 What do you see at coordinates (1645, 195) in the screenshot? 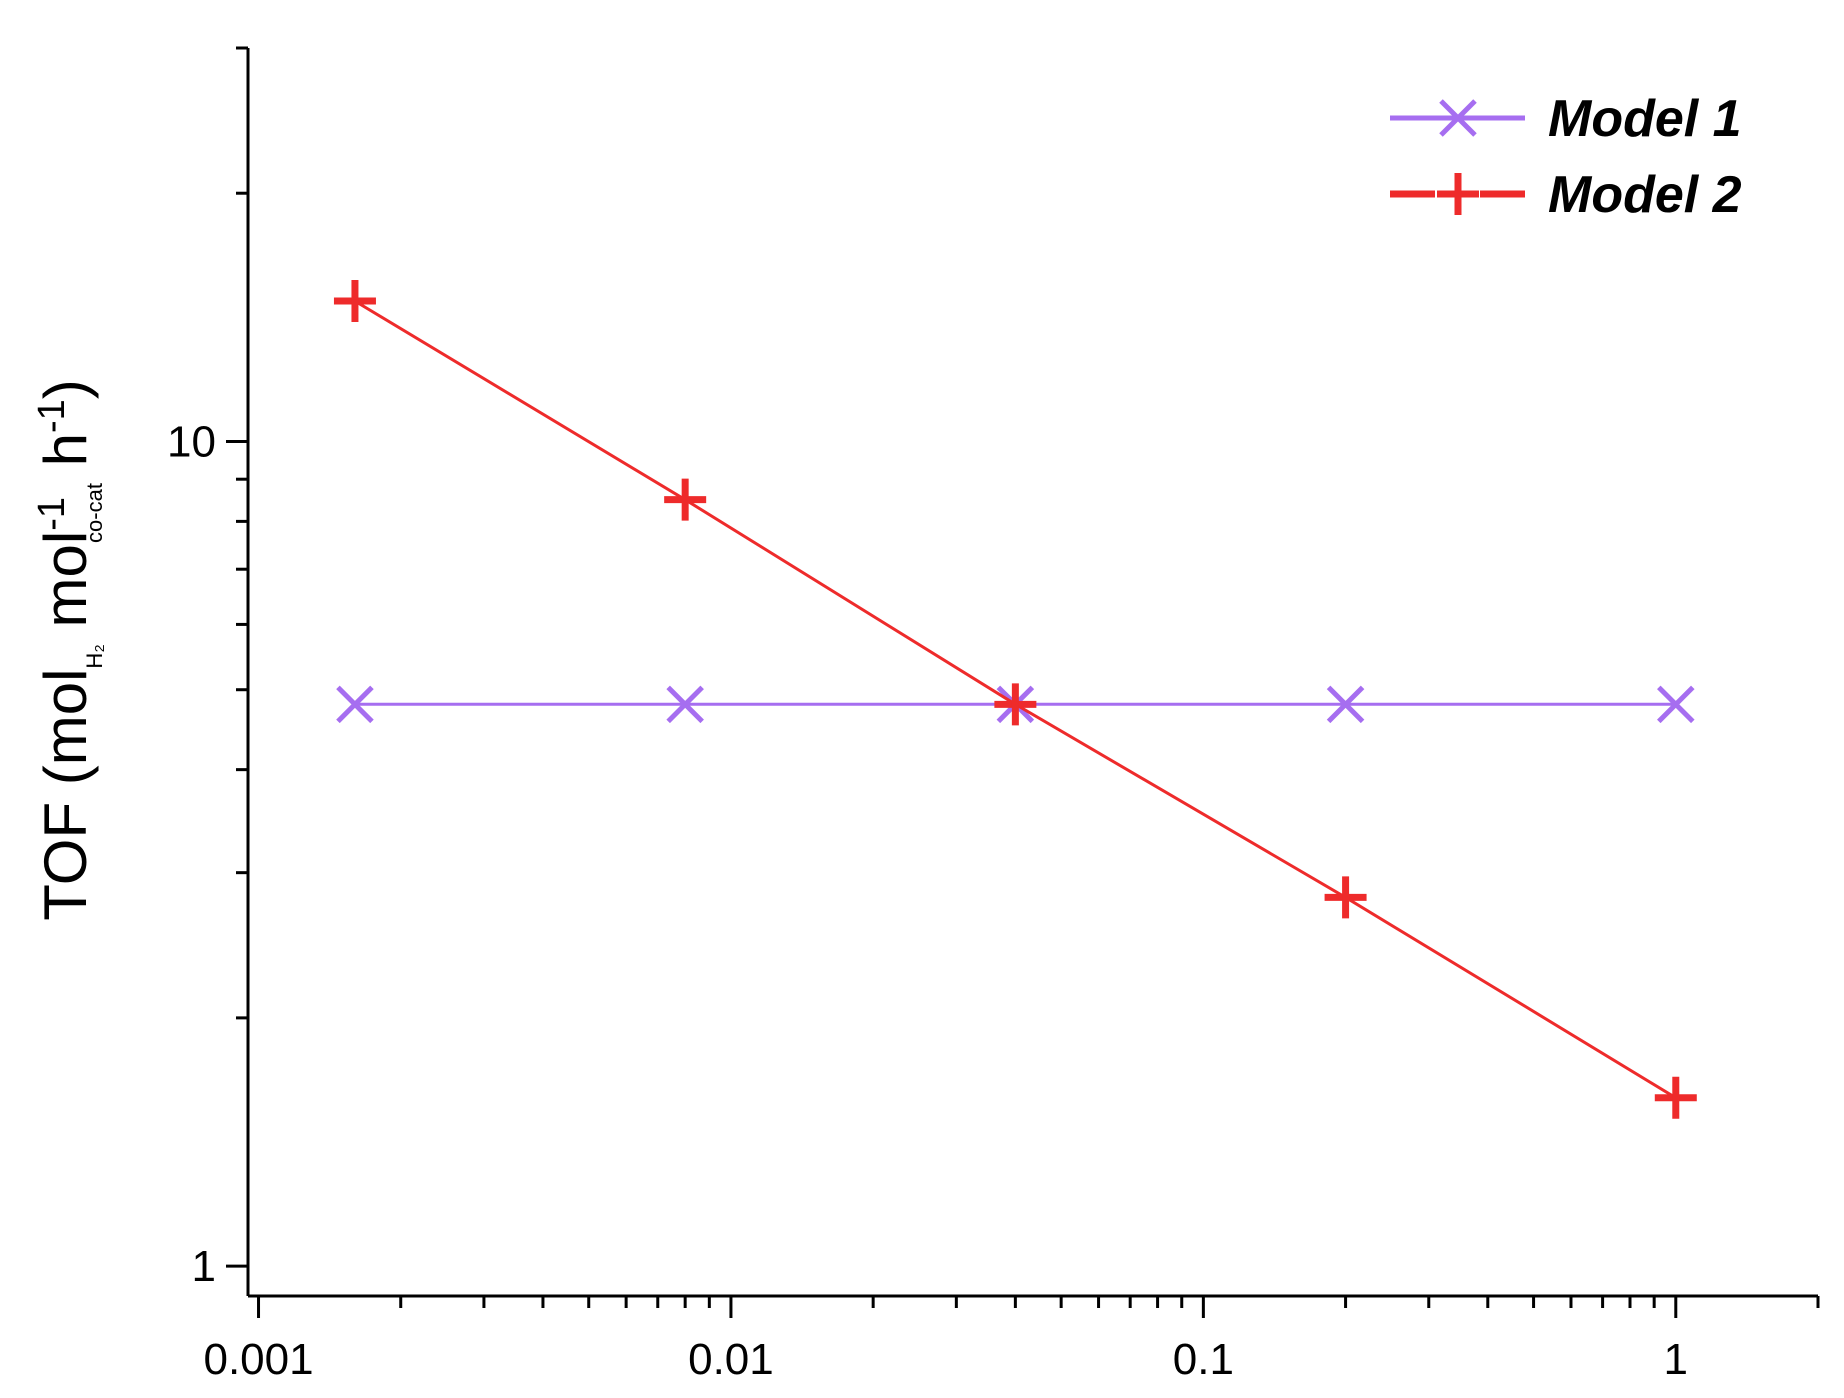
I see `legend-label: Model 2` at bounding box center [1645, 195].